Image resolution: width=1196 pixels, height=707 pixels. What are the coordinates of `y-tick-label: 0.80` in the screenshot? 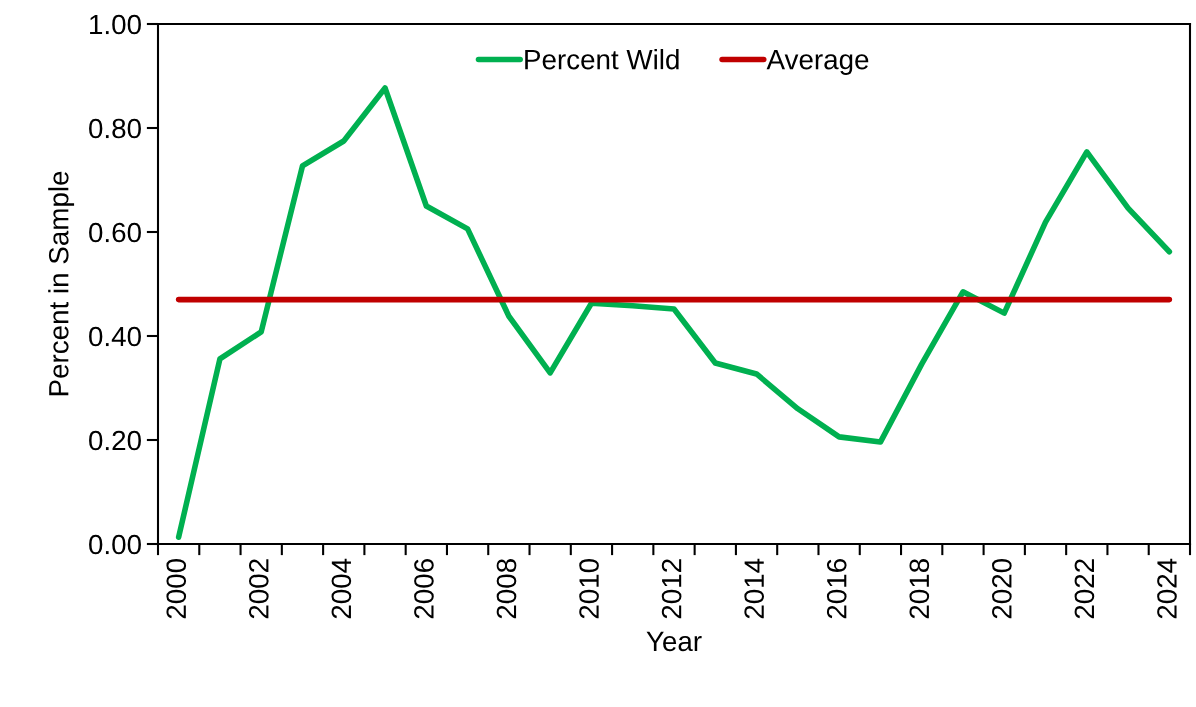 It's located at (115, 128).